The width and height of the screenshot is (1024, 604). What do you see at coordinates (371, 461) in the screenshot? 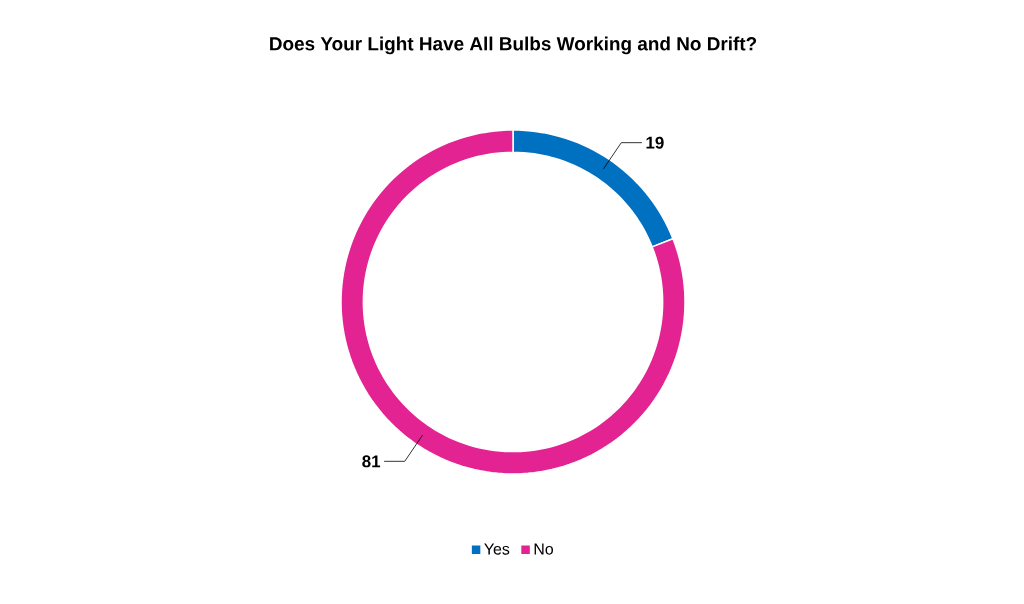
I see `data-label: 81` at bounding box center [371, 461].